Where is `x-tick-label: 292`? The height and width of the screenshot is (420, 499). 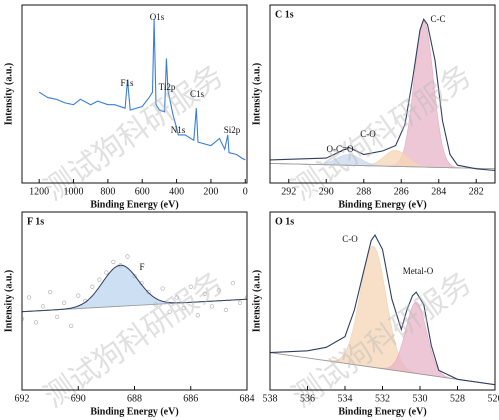 x-tick-label: 292 is located at coordinates (288, 191).